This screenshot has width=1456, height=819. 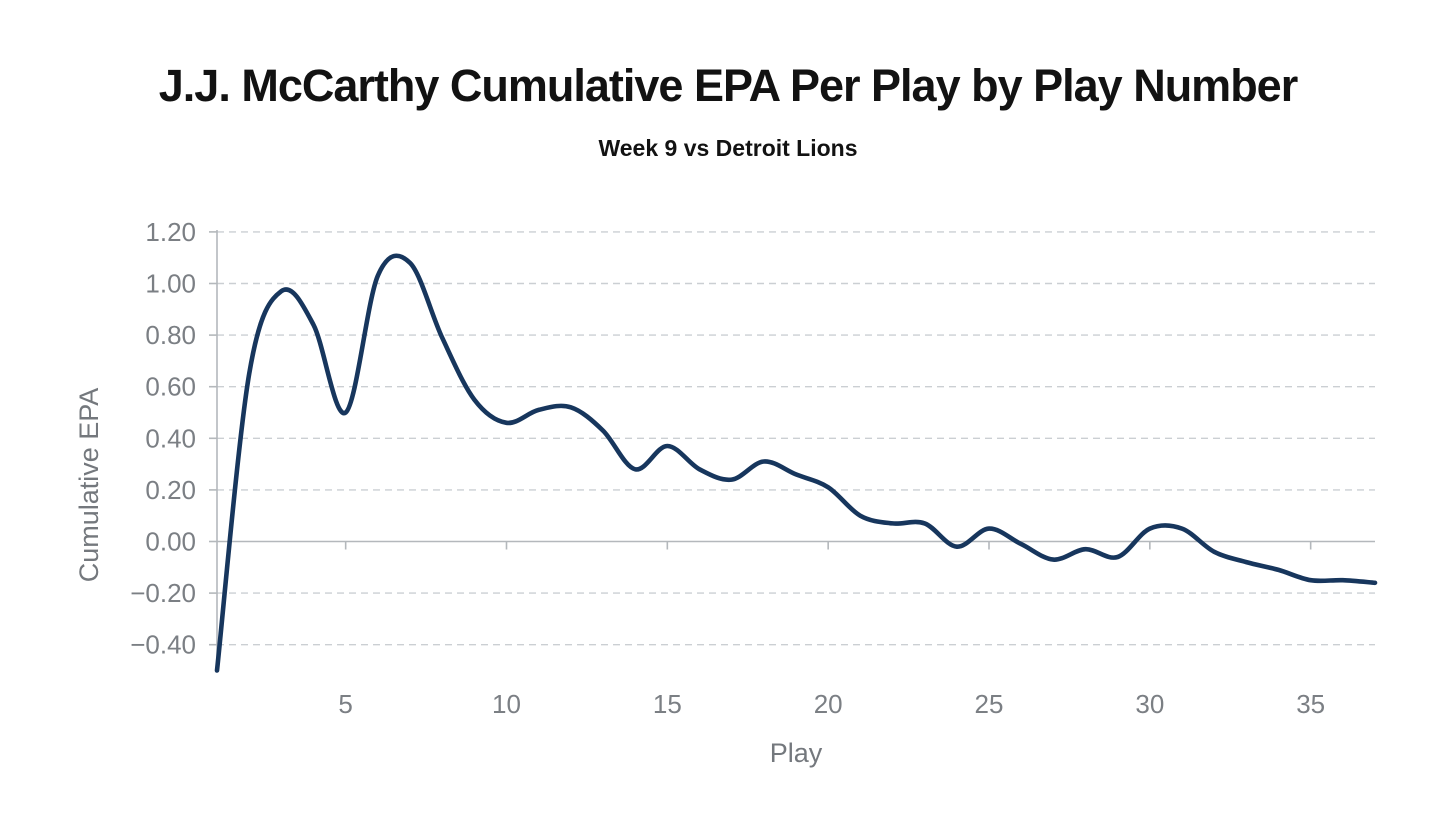 I want to click on x-tick-label: 25, so click(x=989, y=704).